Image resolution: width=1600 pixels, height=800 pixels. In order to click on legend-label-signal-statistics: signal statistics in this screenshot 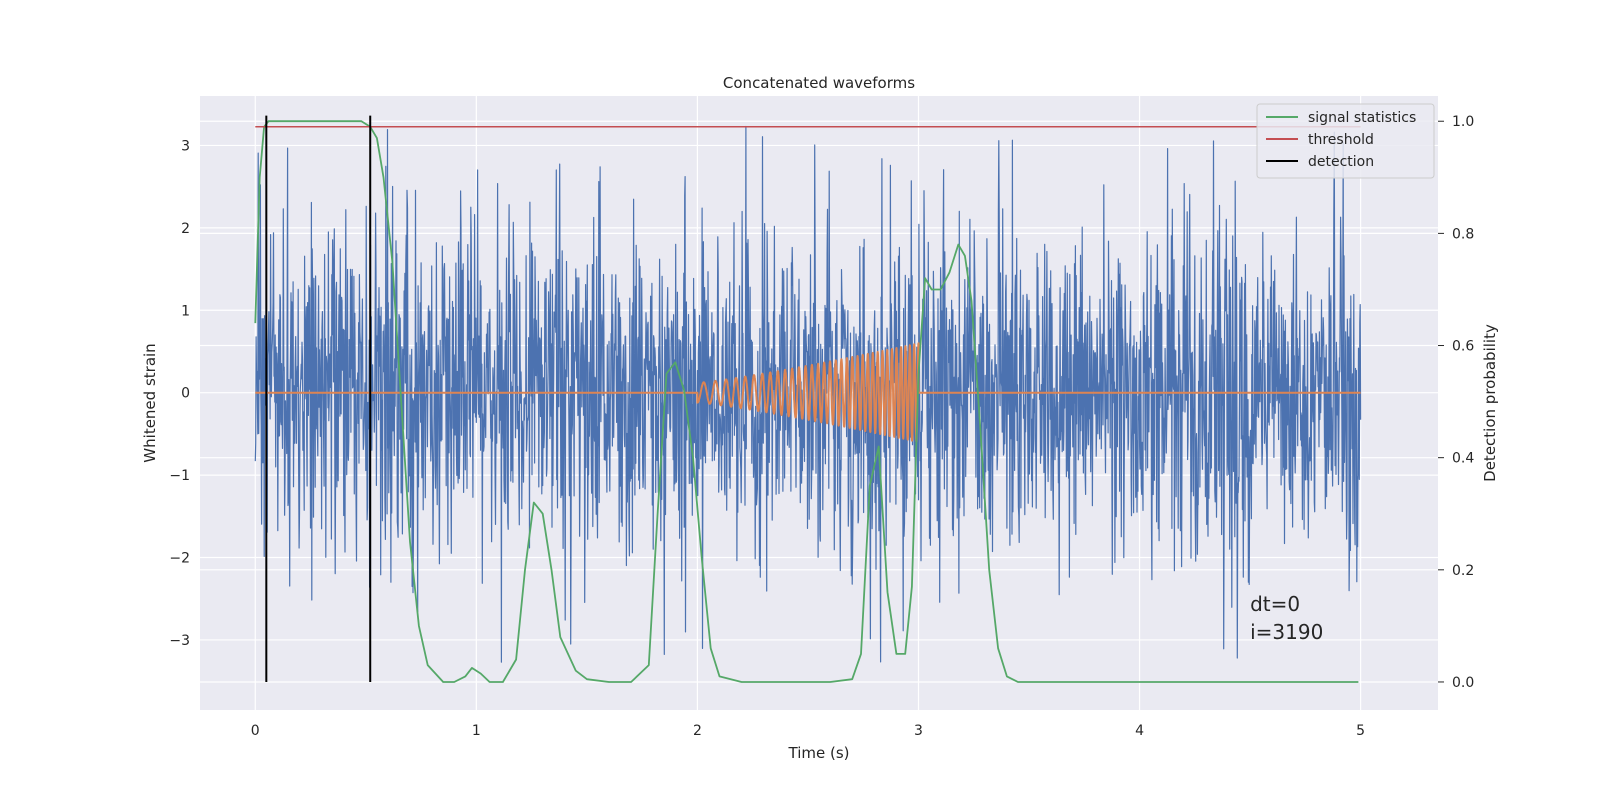, I will do `click(1362, 118)`.